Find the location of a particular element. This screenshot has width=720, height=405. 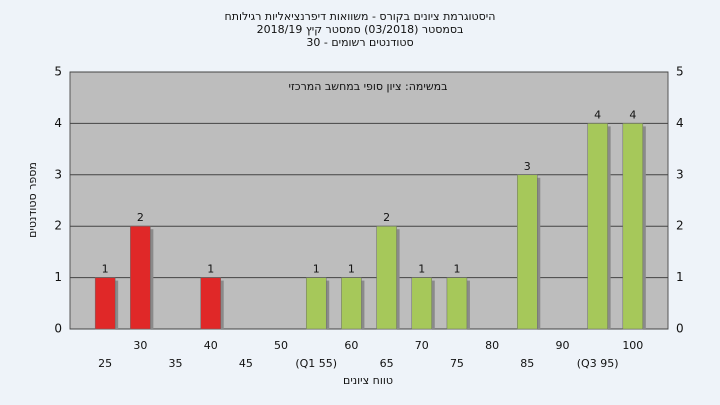

chart-subtitle: סטודנטים רשומים - 30 is located at coordinates (359, 42).